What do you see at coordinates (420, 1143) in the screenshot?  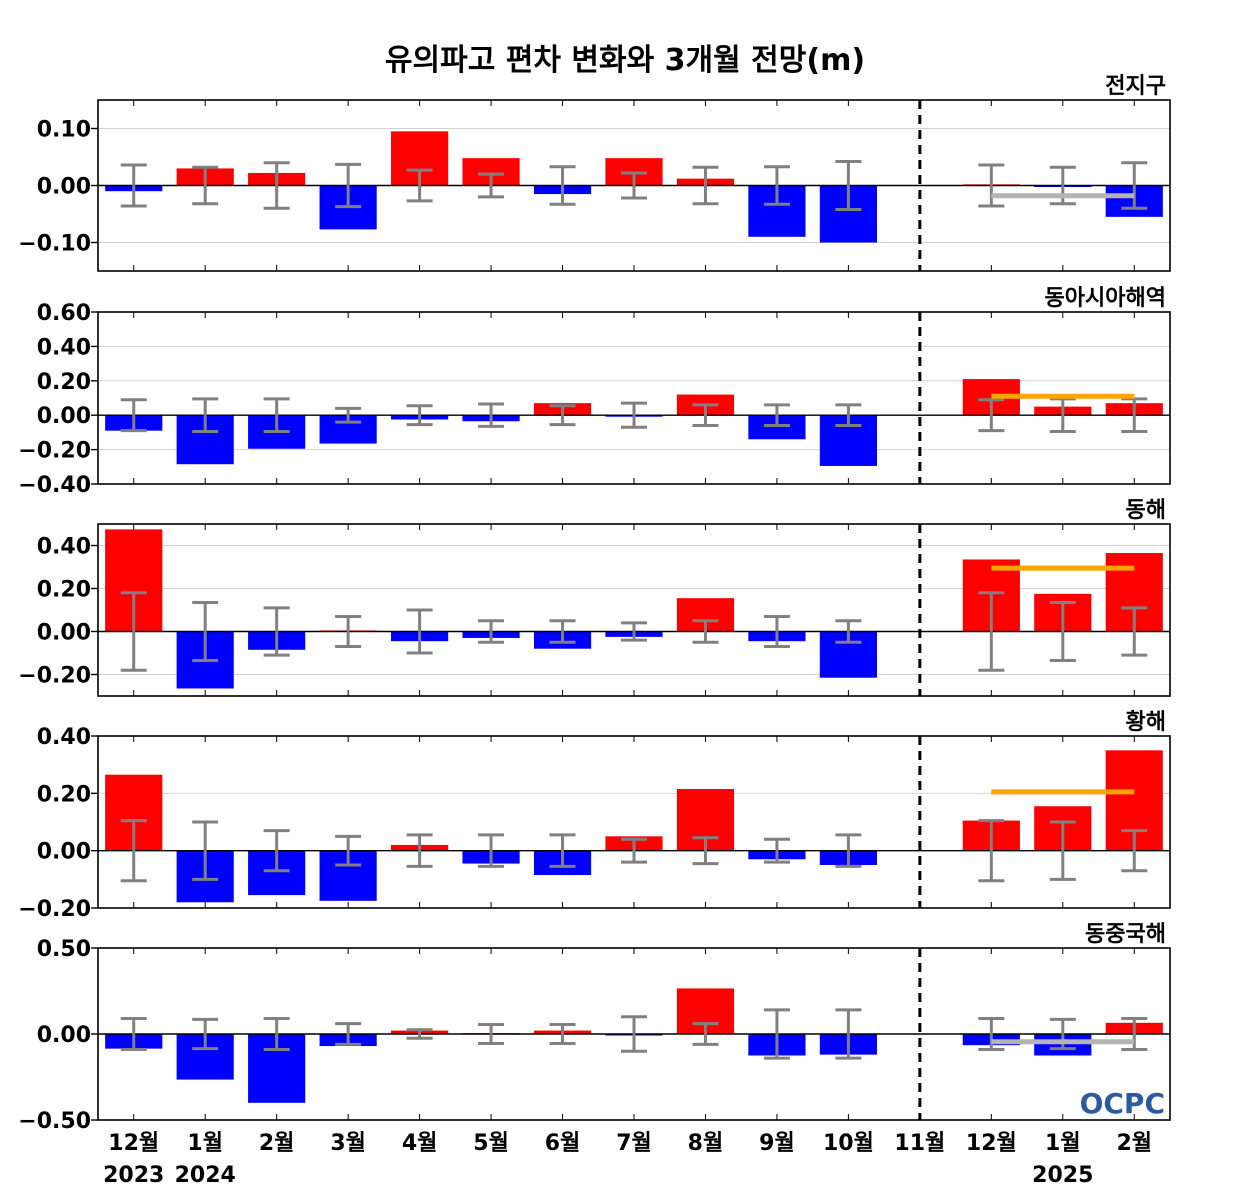 I see `x-tick-label: 4월` at bounding box center [420, 1143].